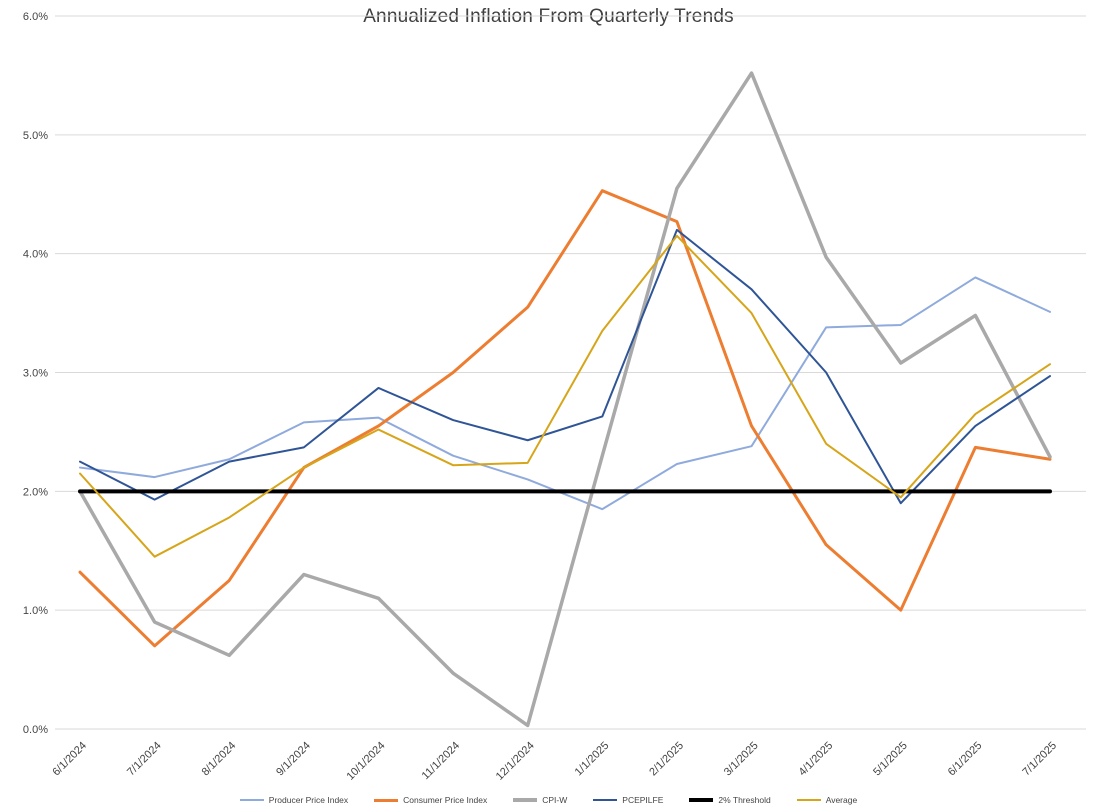 The height and width of the screenshot is (812, 1097). I want to click on y-axis-tick-label: 0.0%, so click(35, 730).